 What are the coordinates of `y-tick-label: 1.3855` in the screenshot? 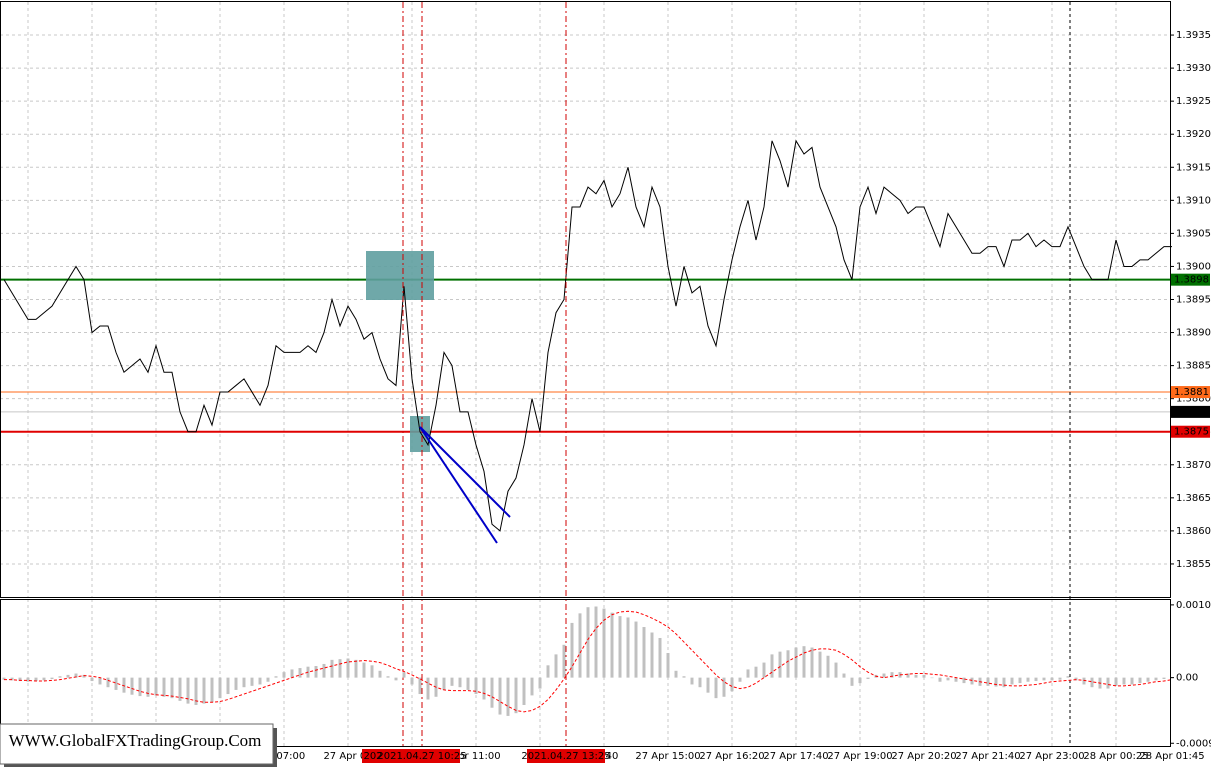 It's located at (1193, 564).